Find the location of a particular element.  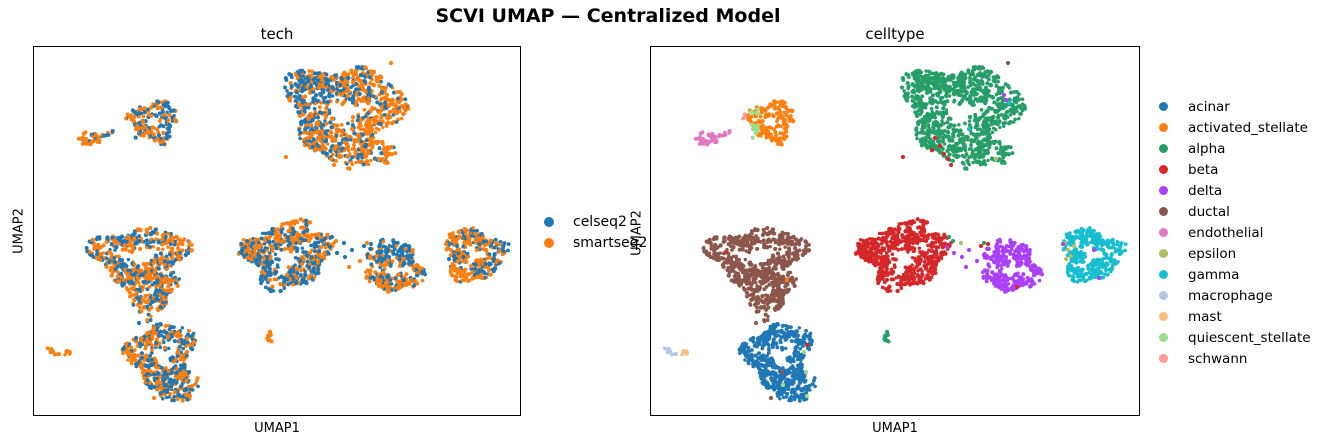

legend-swatch-activated_stellate is located at coordinates (1163, 127).